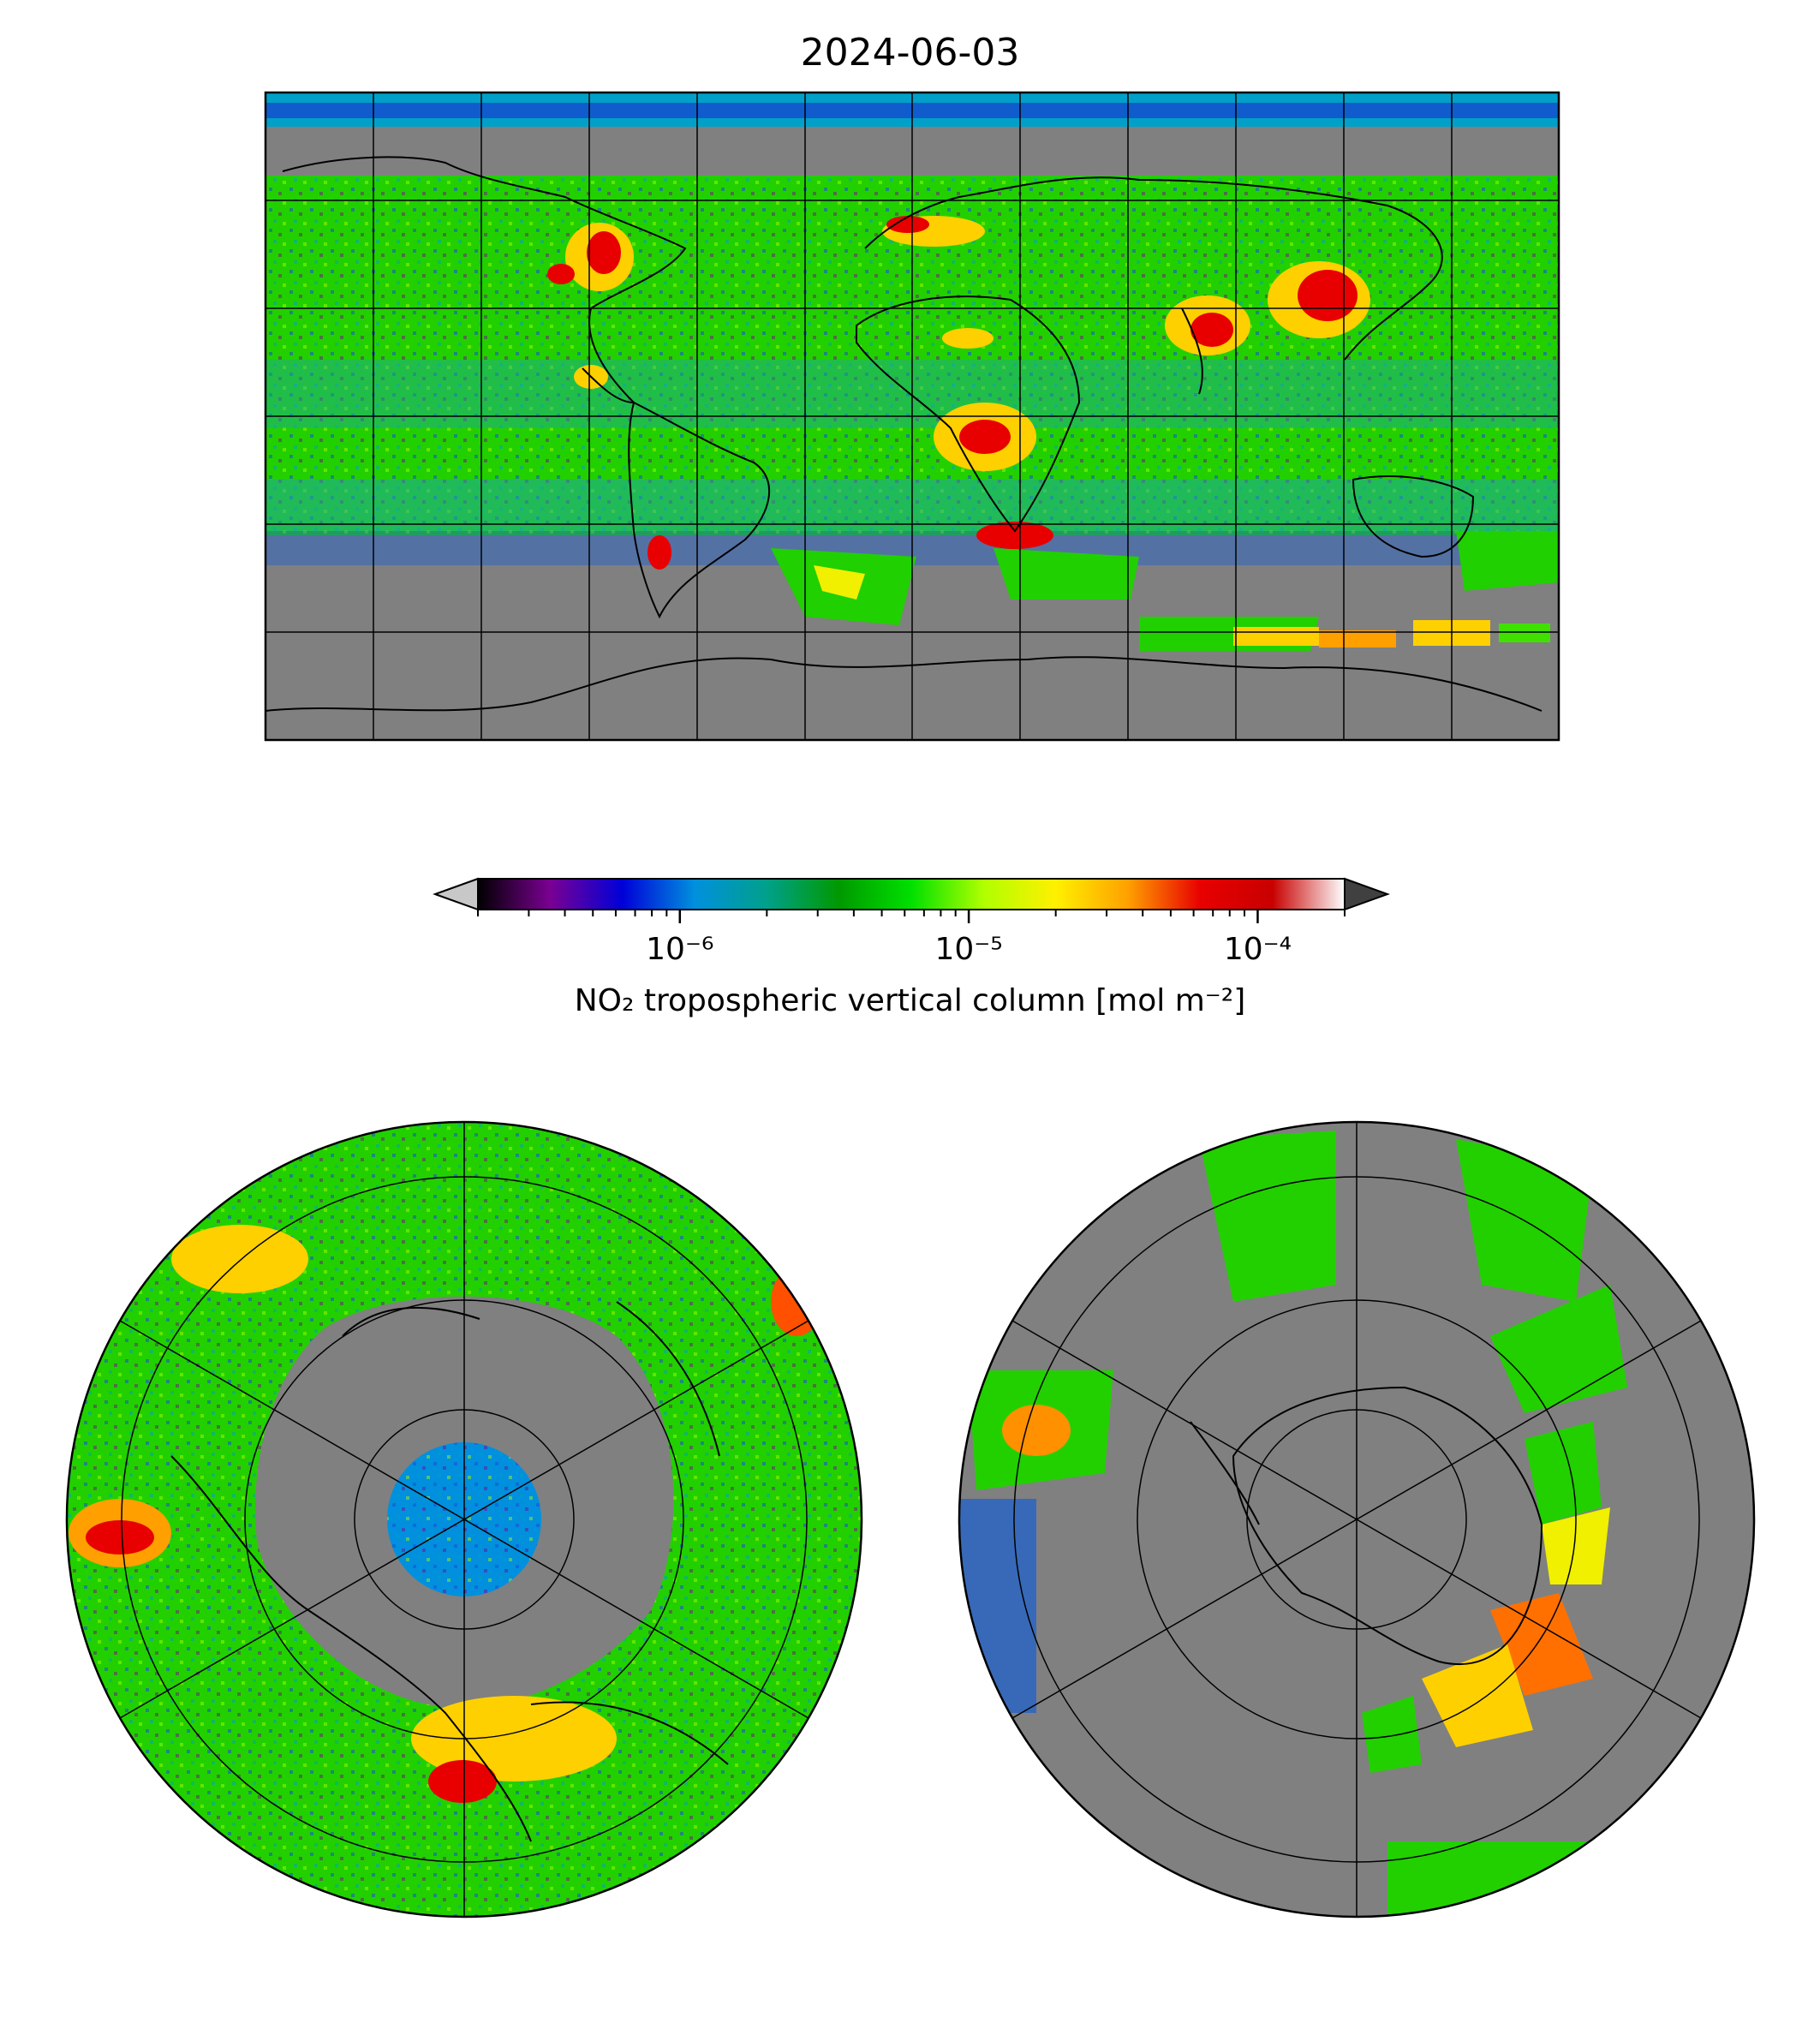 The width and height of the screenshot is (1820, 2023). I want to click on colorbar-tick-label: 10⁻⁶, so click(679, 950).